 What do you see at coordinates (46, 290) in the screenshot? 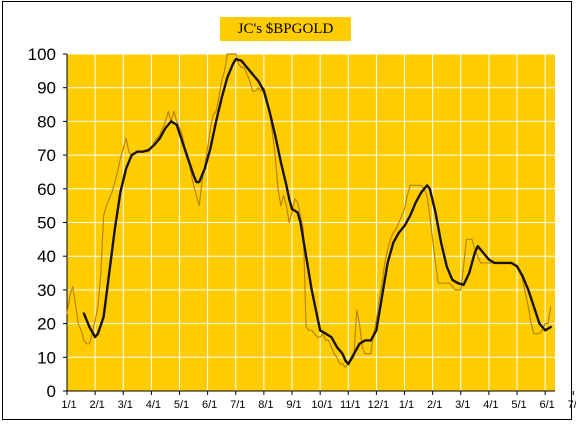
I see `y-tick-label: 30` at bounding box center [46, 290].